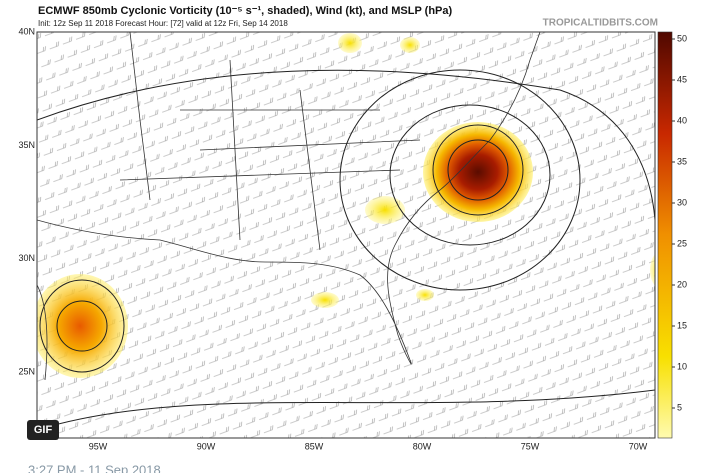 The image size is (710, 473). I want to click on lon-label: 70W, so click(638, 446).